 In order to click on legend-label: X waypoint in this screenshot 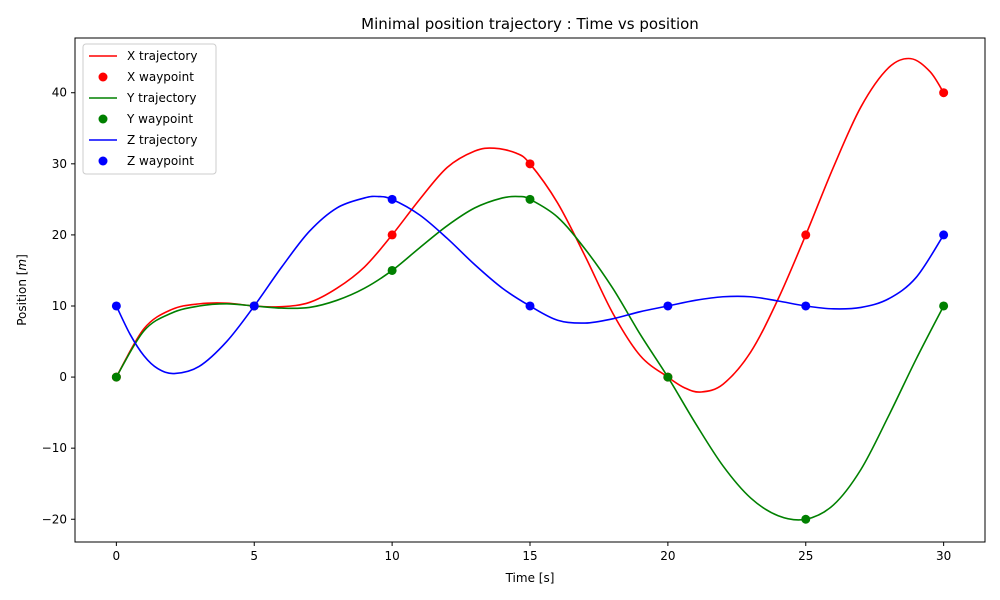, I will do `click(160, 77)`.